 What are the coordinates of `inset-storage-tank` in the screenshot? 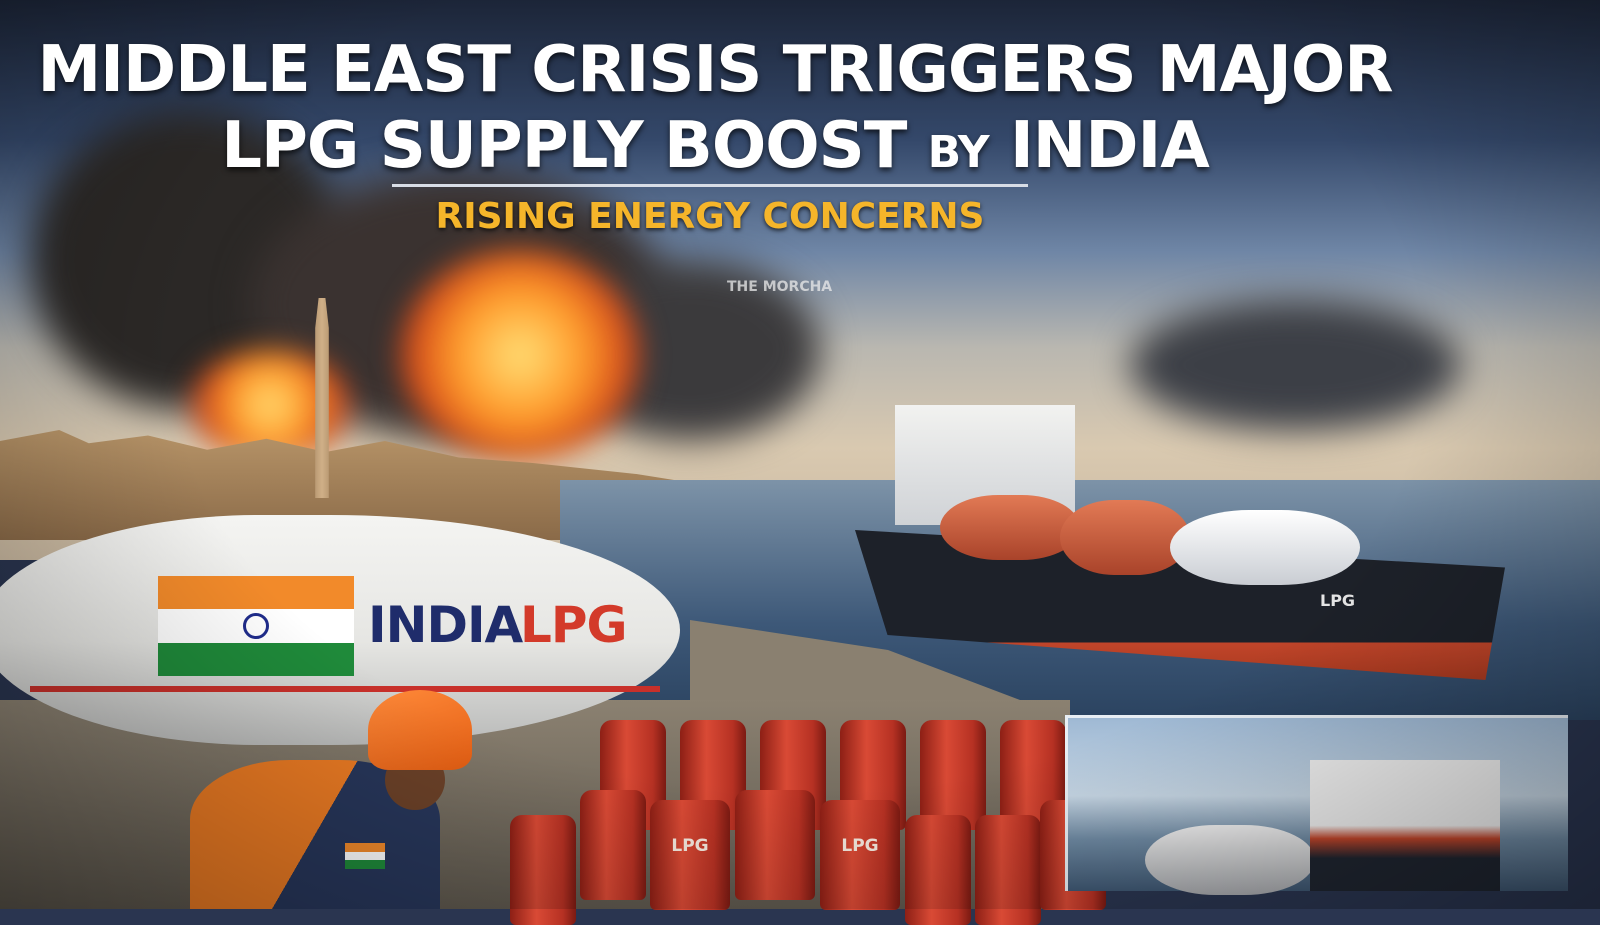 It's located at (1230, 860).